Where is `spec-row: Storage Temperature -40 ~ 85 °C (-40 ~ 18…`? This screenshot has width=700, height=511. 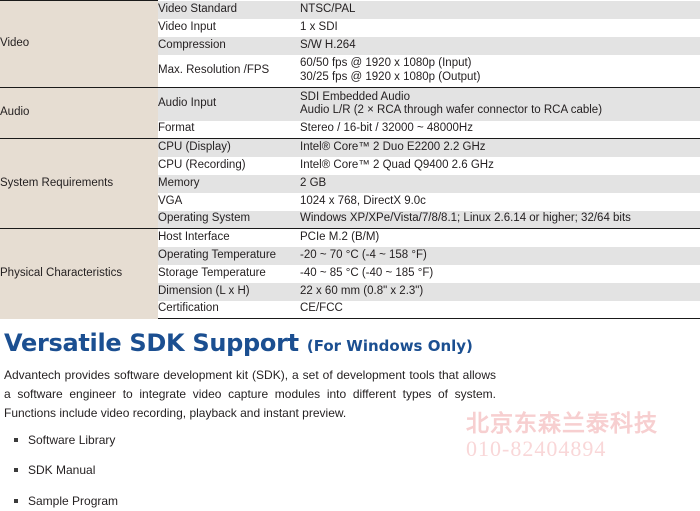
spec-row: Storage Temperature -40 ~ 85 °C (-40 ~ 18… is located at coordinates (350, 273).